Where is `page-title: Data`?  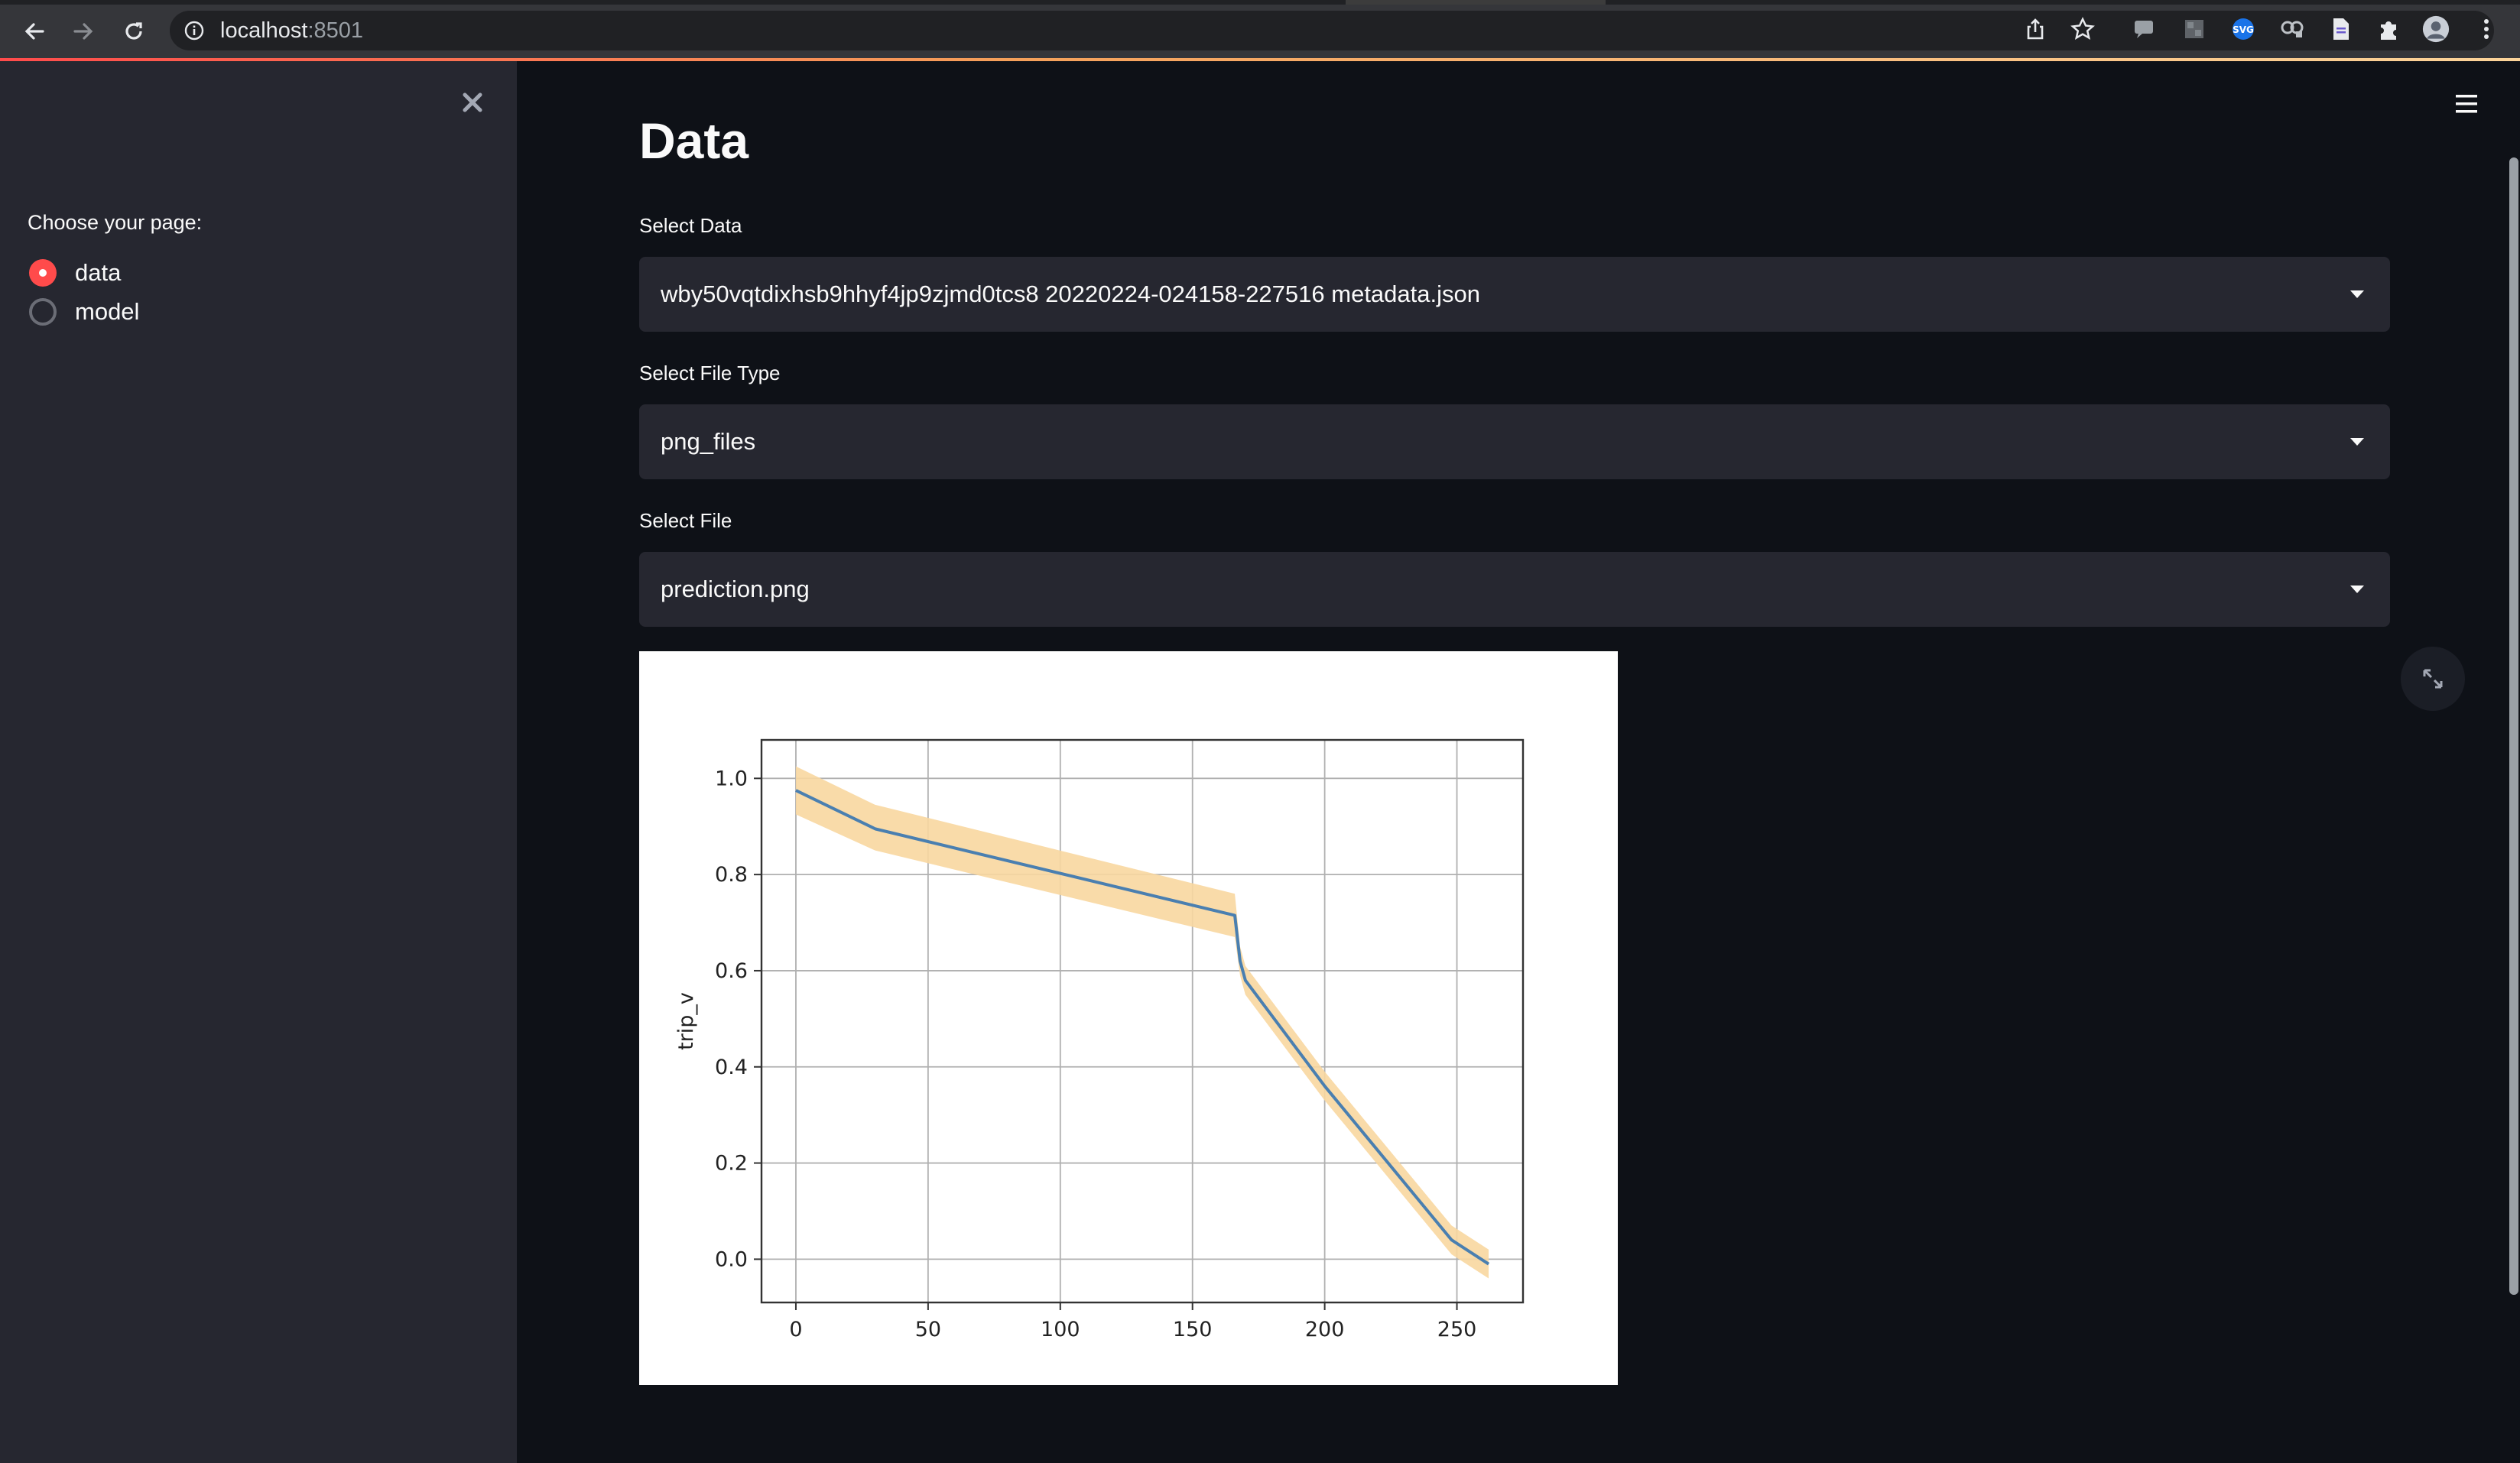
page-title: Data is located at coordinates (694, 140).